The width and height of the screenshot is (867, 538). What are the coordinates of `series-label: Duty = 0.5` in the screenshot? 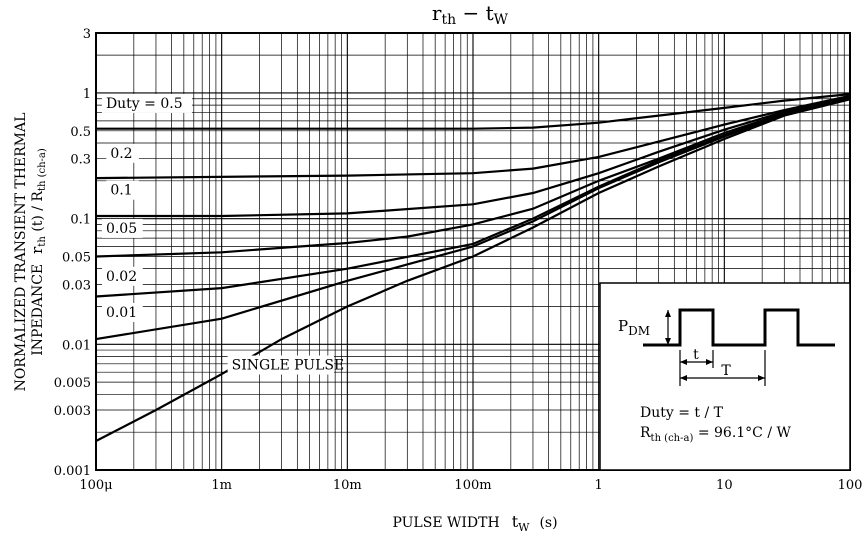 It's located at (144, 104).